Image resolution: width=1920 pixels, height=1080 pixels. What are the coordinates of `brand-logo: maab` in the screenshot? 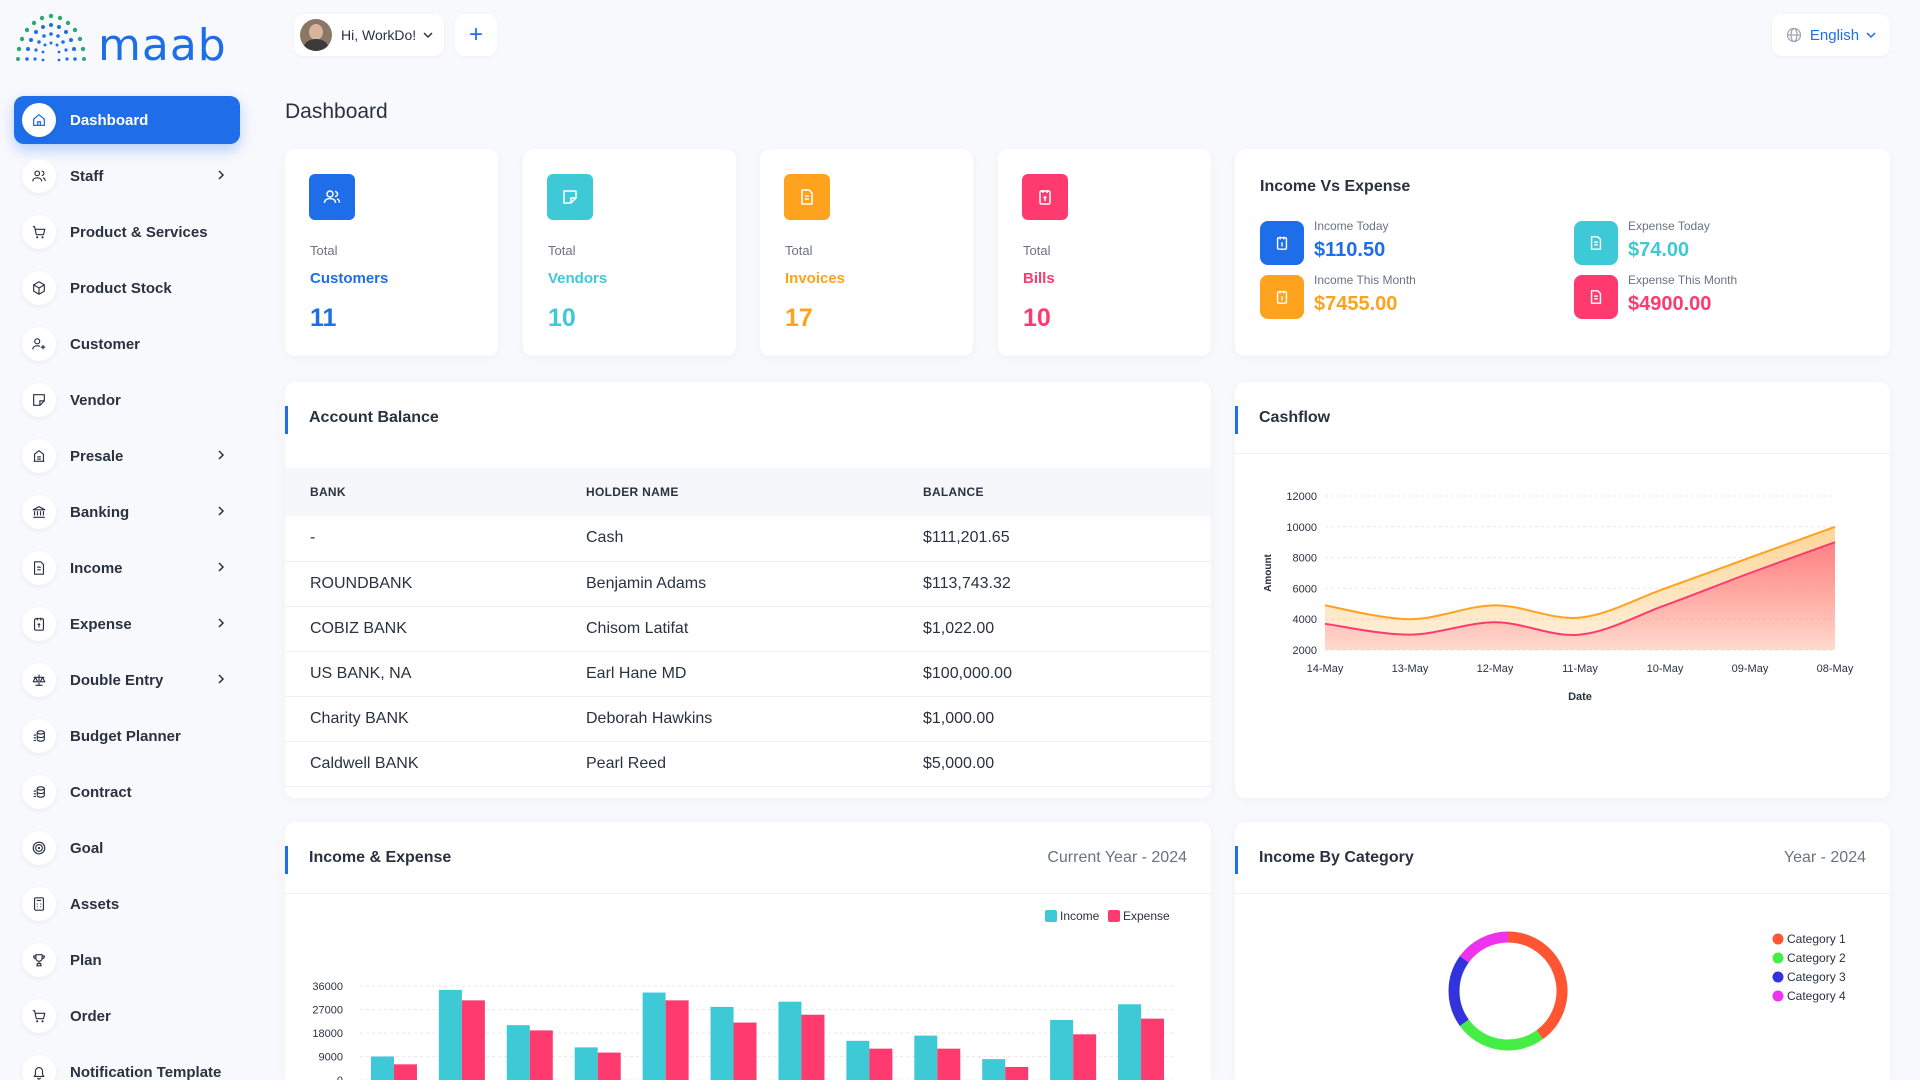 It's located at (120, 45).